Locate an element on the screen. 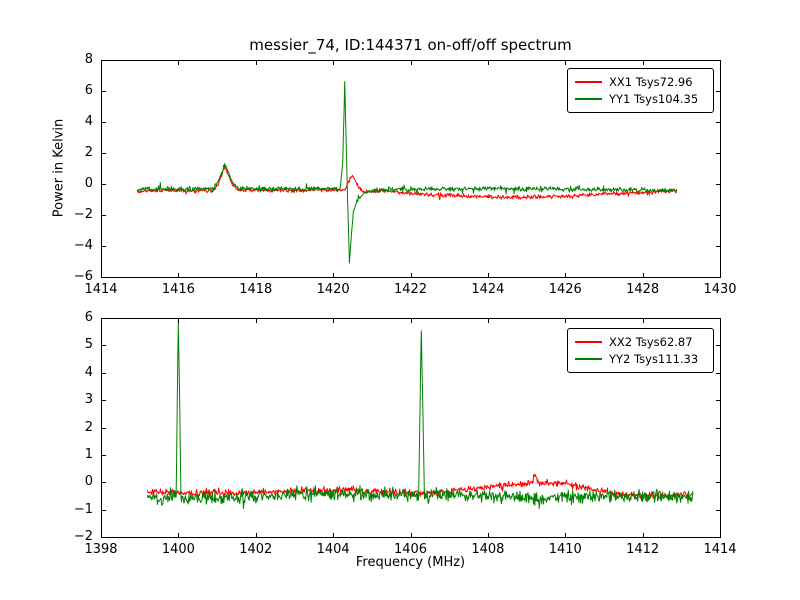 This screenshot has height=600, width=800. y-tick-label: 3 is located at coordinates (88, 400).